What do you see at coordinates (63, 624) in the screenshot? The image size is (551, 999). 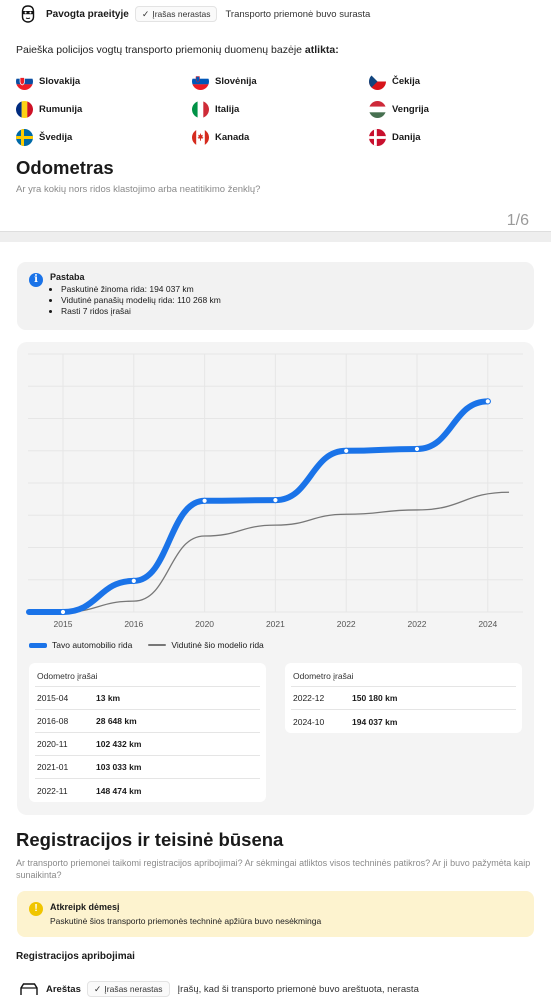 I see `x-tick-label: 2015` at bounding box center [63, 624].